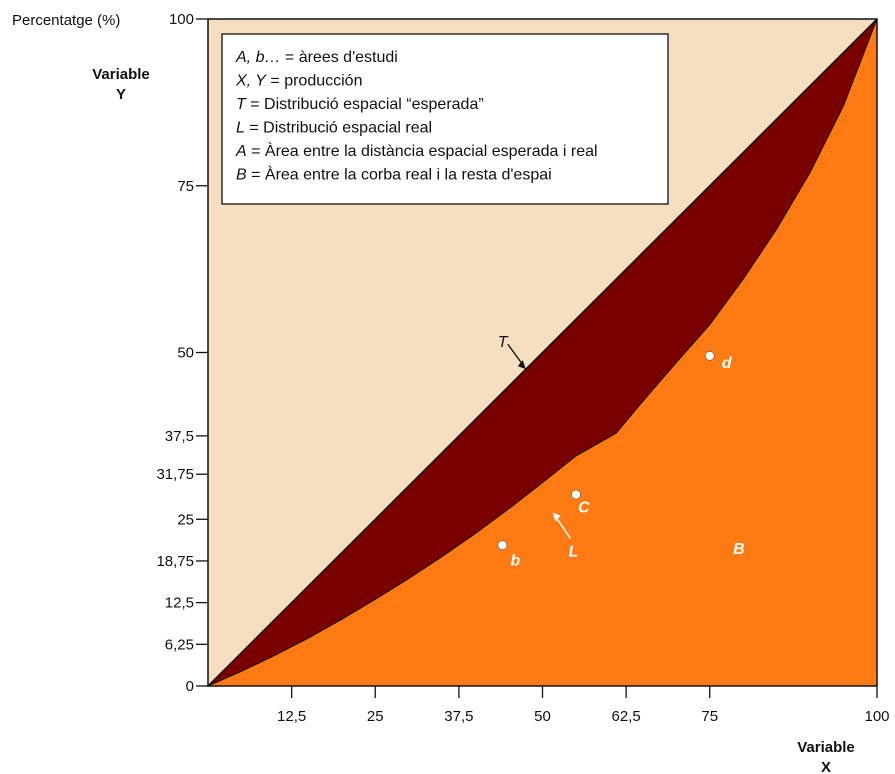  I want to click on legend-entry: A, b… = àrees d'estudi, so click(316, 57).